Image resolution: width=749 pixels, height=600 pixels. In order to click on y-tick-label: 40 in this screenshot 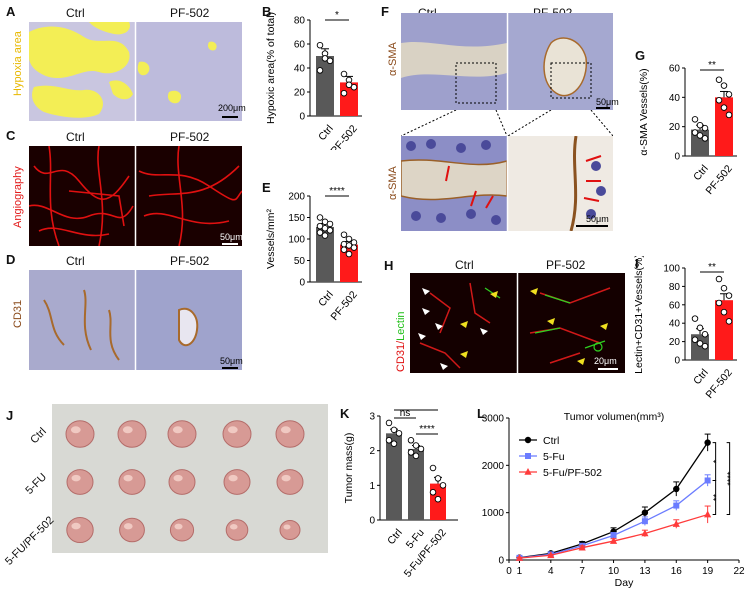, I will do `click(300, 69)`.